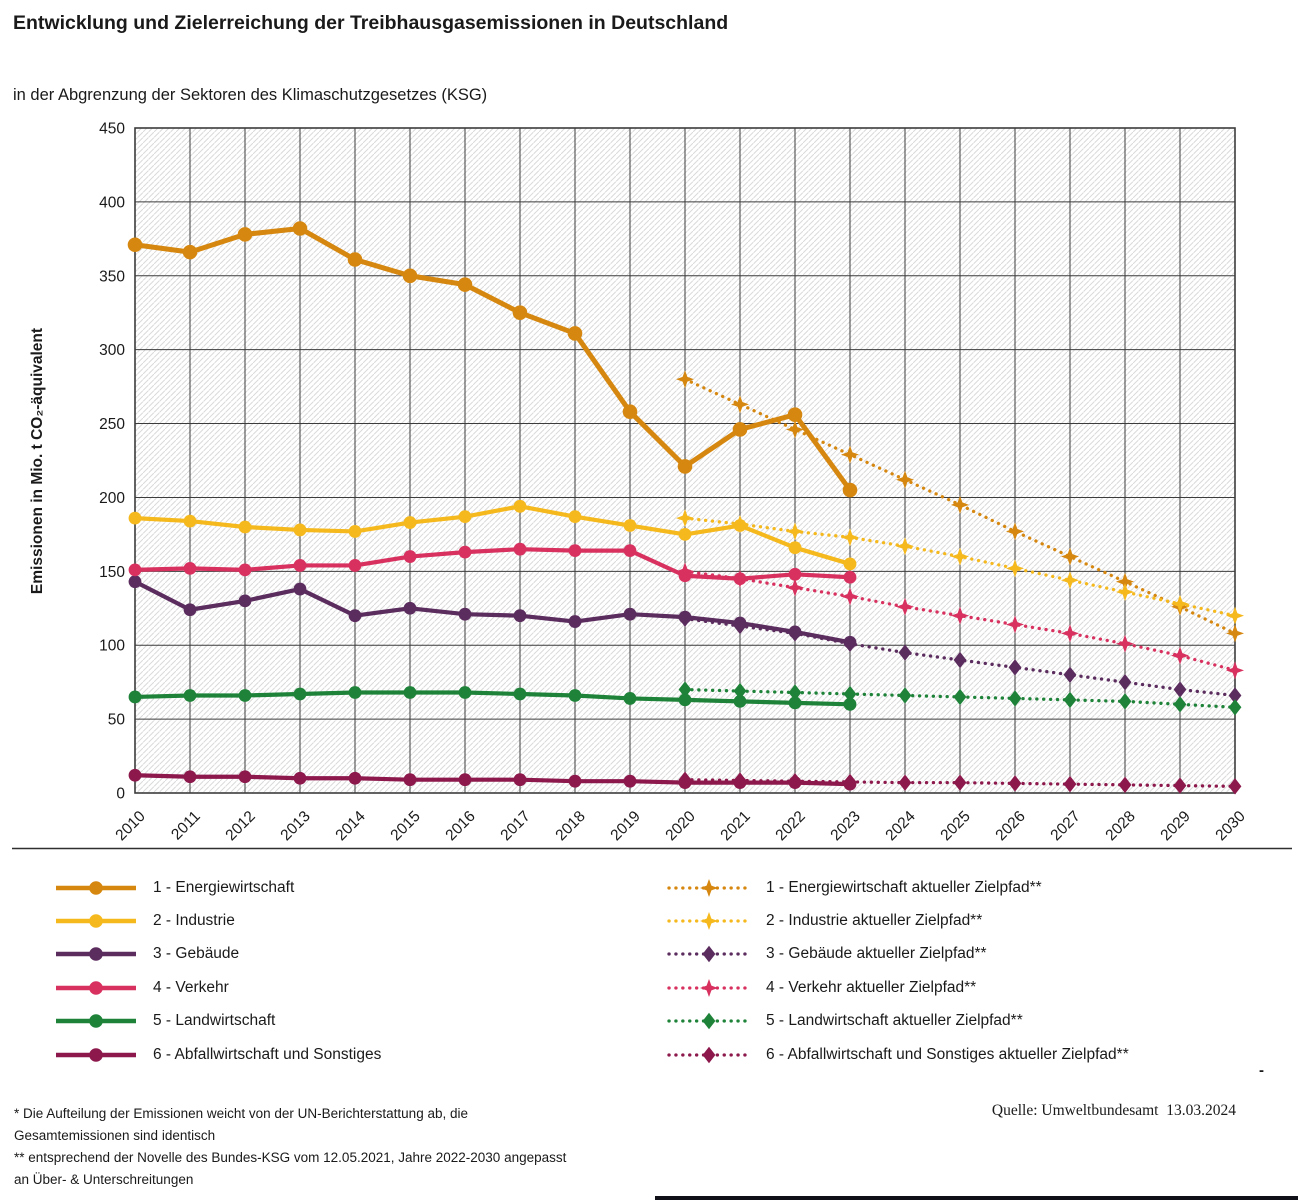  What do you see at coordinates (570, 826) in the screenshot?
I see `svg-text: 2018` at bounding box center [570, 826].